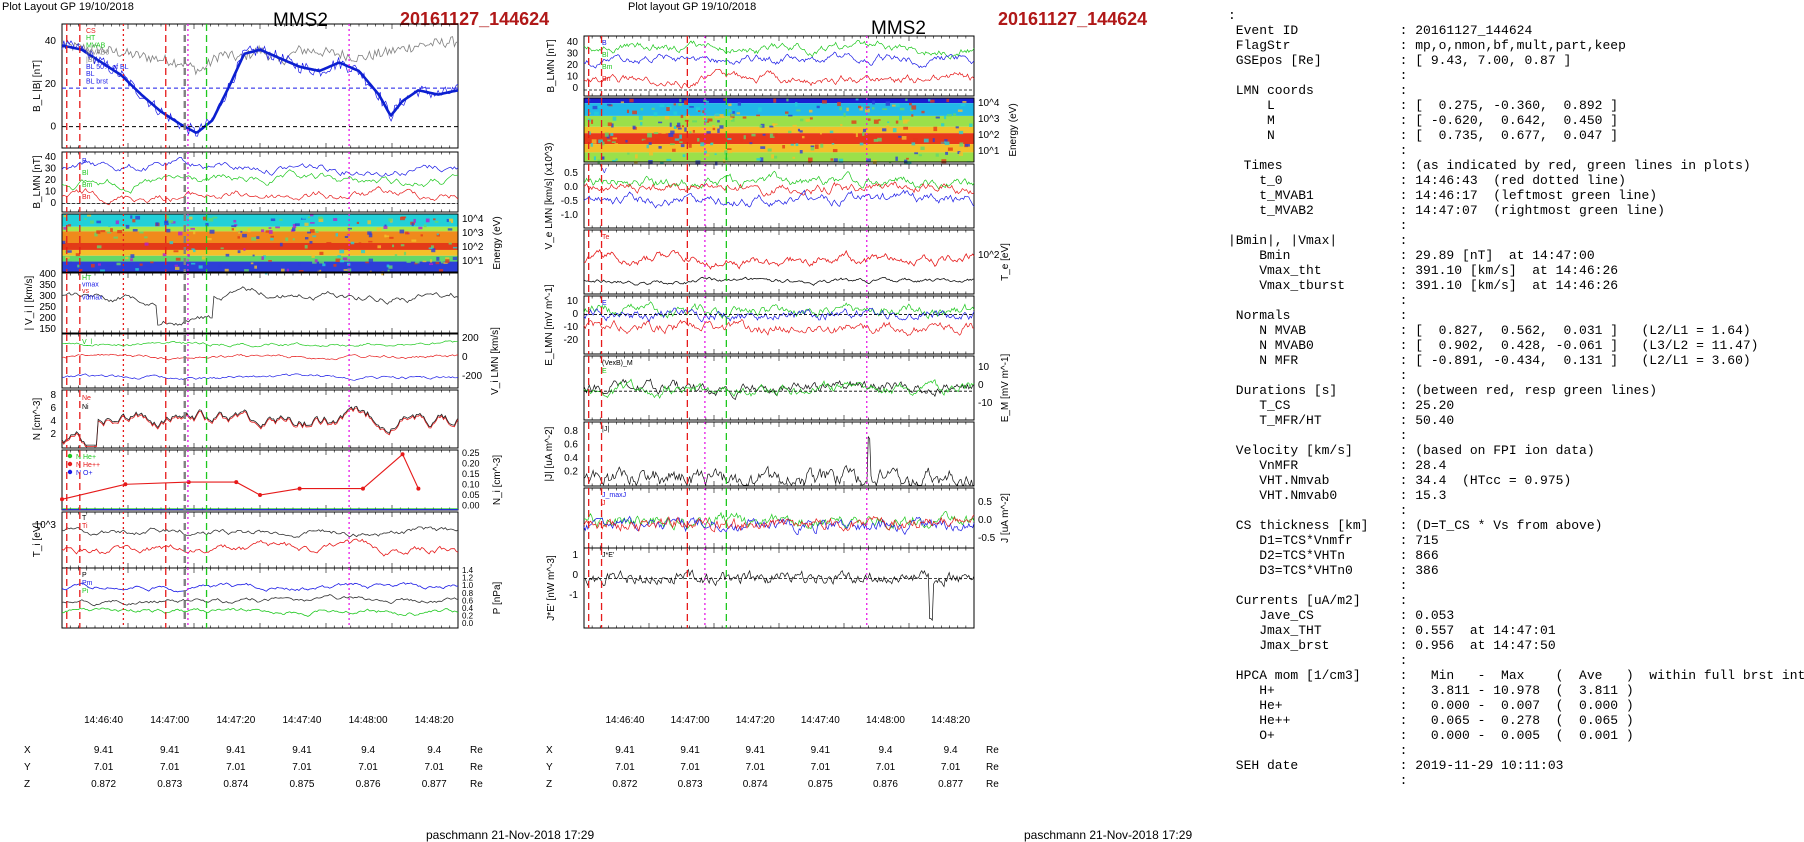 Image resolution: width=1804 pixels, height=842 pixels. Describe the element at coordinates (992, 750) in the screenshot. I see `orbit-unit: Re` at that location.